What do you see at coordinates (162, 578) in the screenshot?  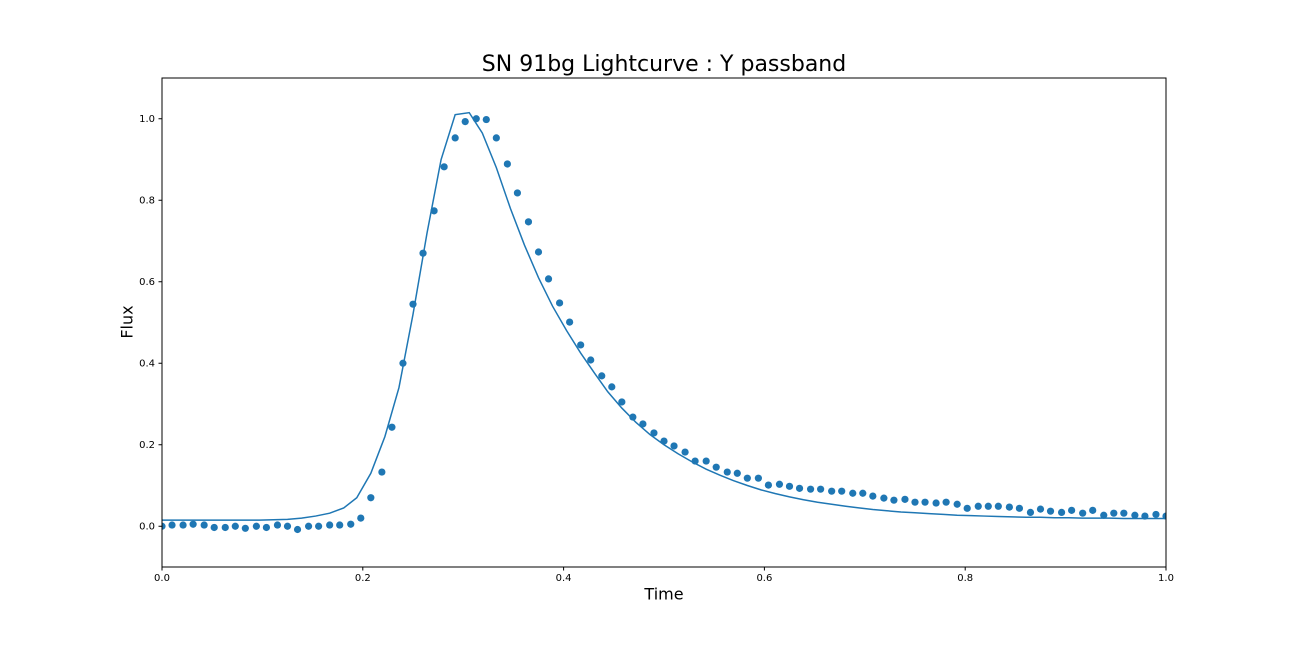 I see `x-tick-label: 0.0` at bounding box center [162, 578].